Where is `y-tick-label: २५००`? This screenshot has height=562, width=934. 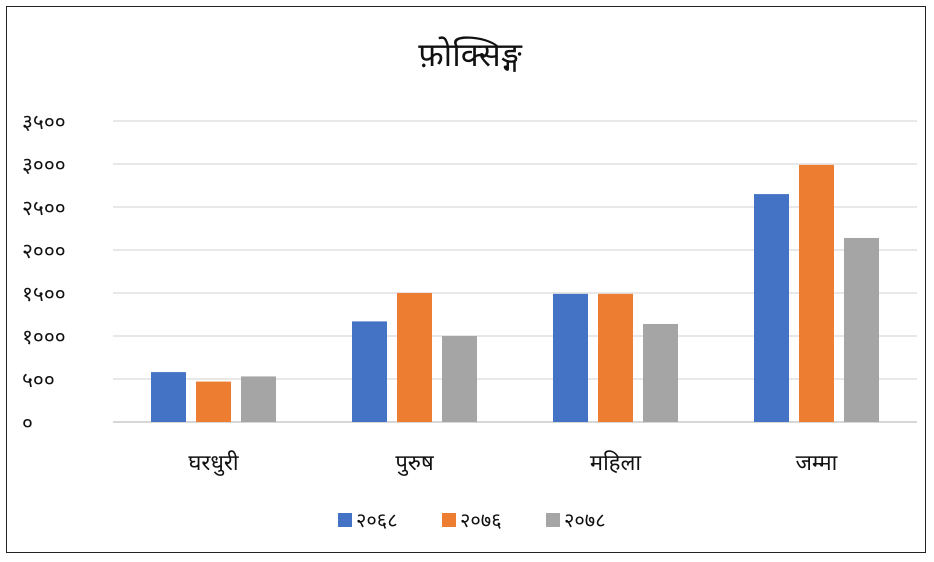 y-tick-label: २५०० is located at coordinates (44, 208).